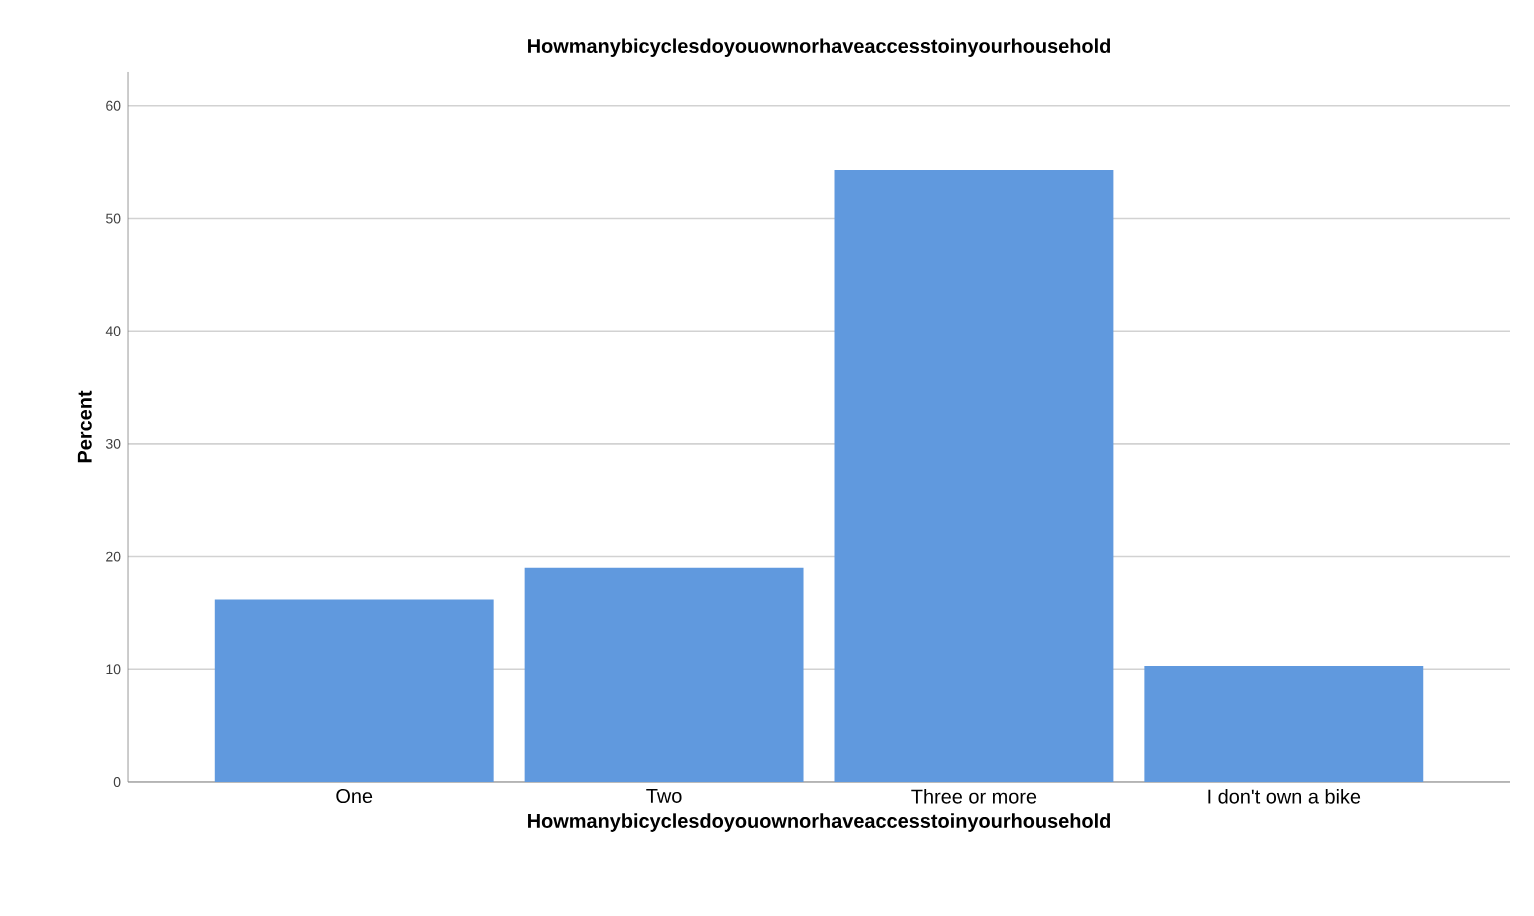 The width and height of the screenshot is (1534, 916). What do you see at coordinates (84, 426) in the screenshot?
I see `y-axis-title: Percent` at bounding box center [84, 426].